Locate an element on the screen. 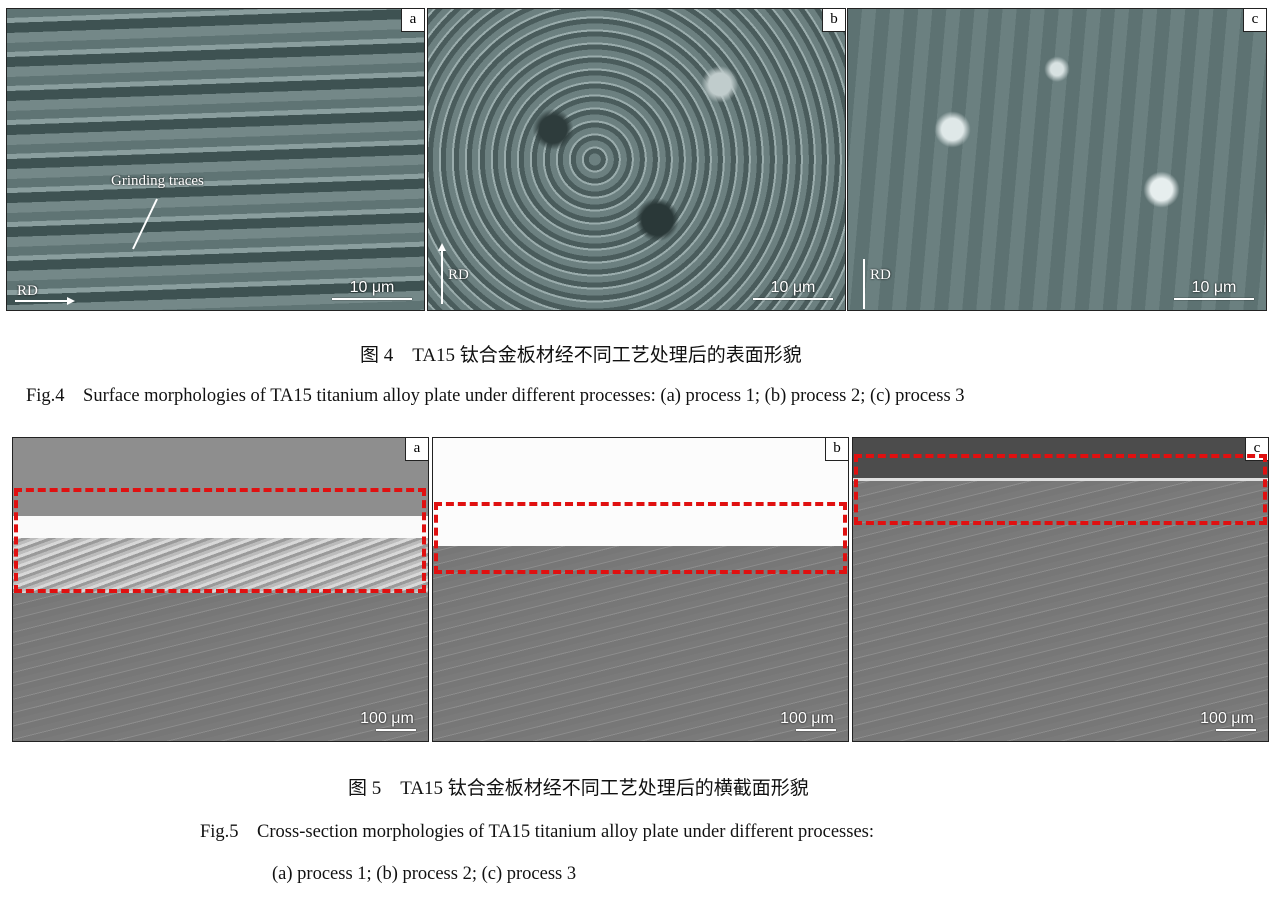 The width and height of the screenshot is (1279, 898). arrow-annotation is located at coordinates (86, 251).